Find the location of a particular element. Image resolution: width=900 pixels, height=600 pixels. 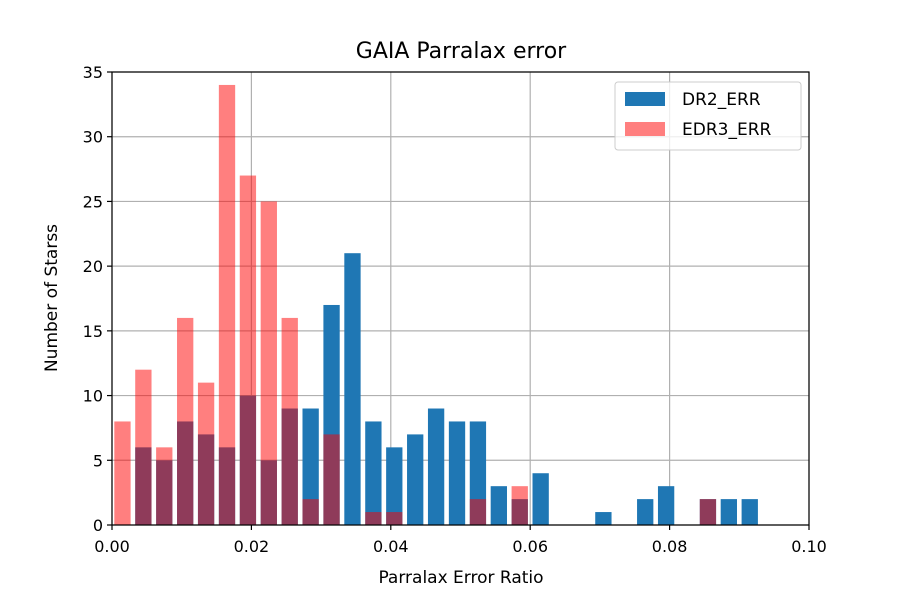

y-tick-label: 5 is located at coordinates (98, 460).